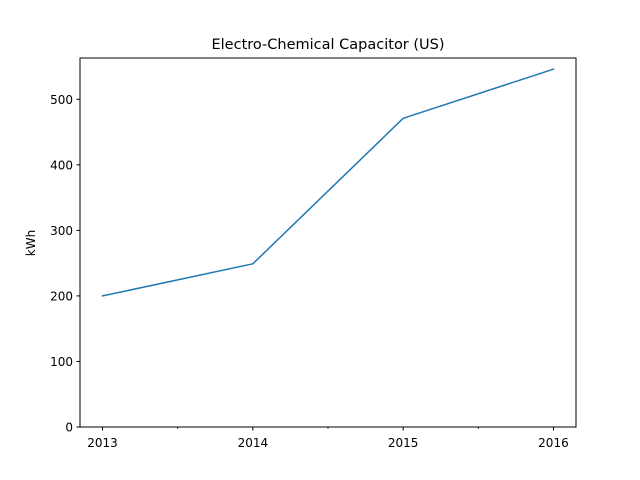 Image resolution: width=640 pixels, height=480 pixels. Describe the element at coordinates (327, 45) in the screenshot. I see `chart-title: Electro-Chemical Capacitor (US)` at that location.